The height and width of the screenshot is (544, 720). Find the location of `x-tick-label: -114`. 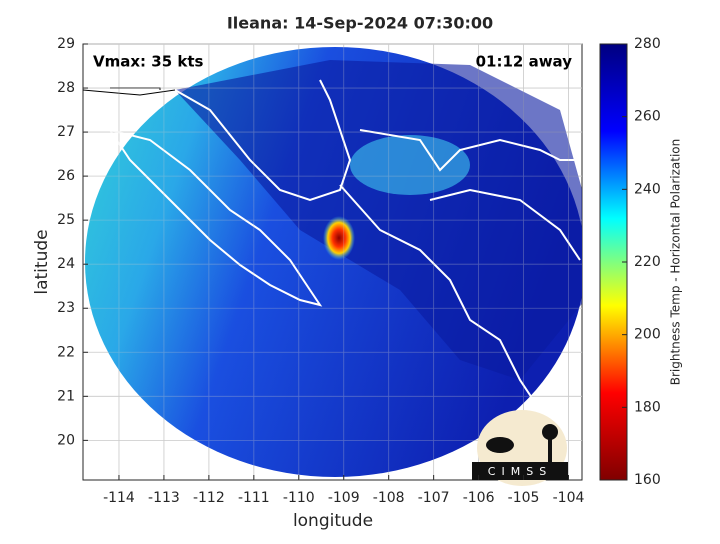

x-tick-label: -114 is located at coordinates (119, 498).